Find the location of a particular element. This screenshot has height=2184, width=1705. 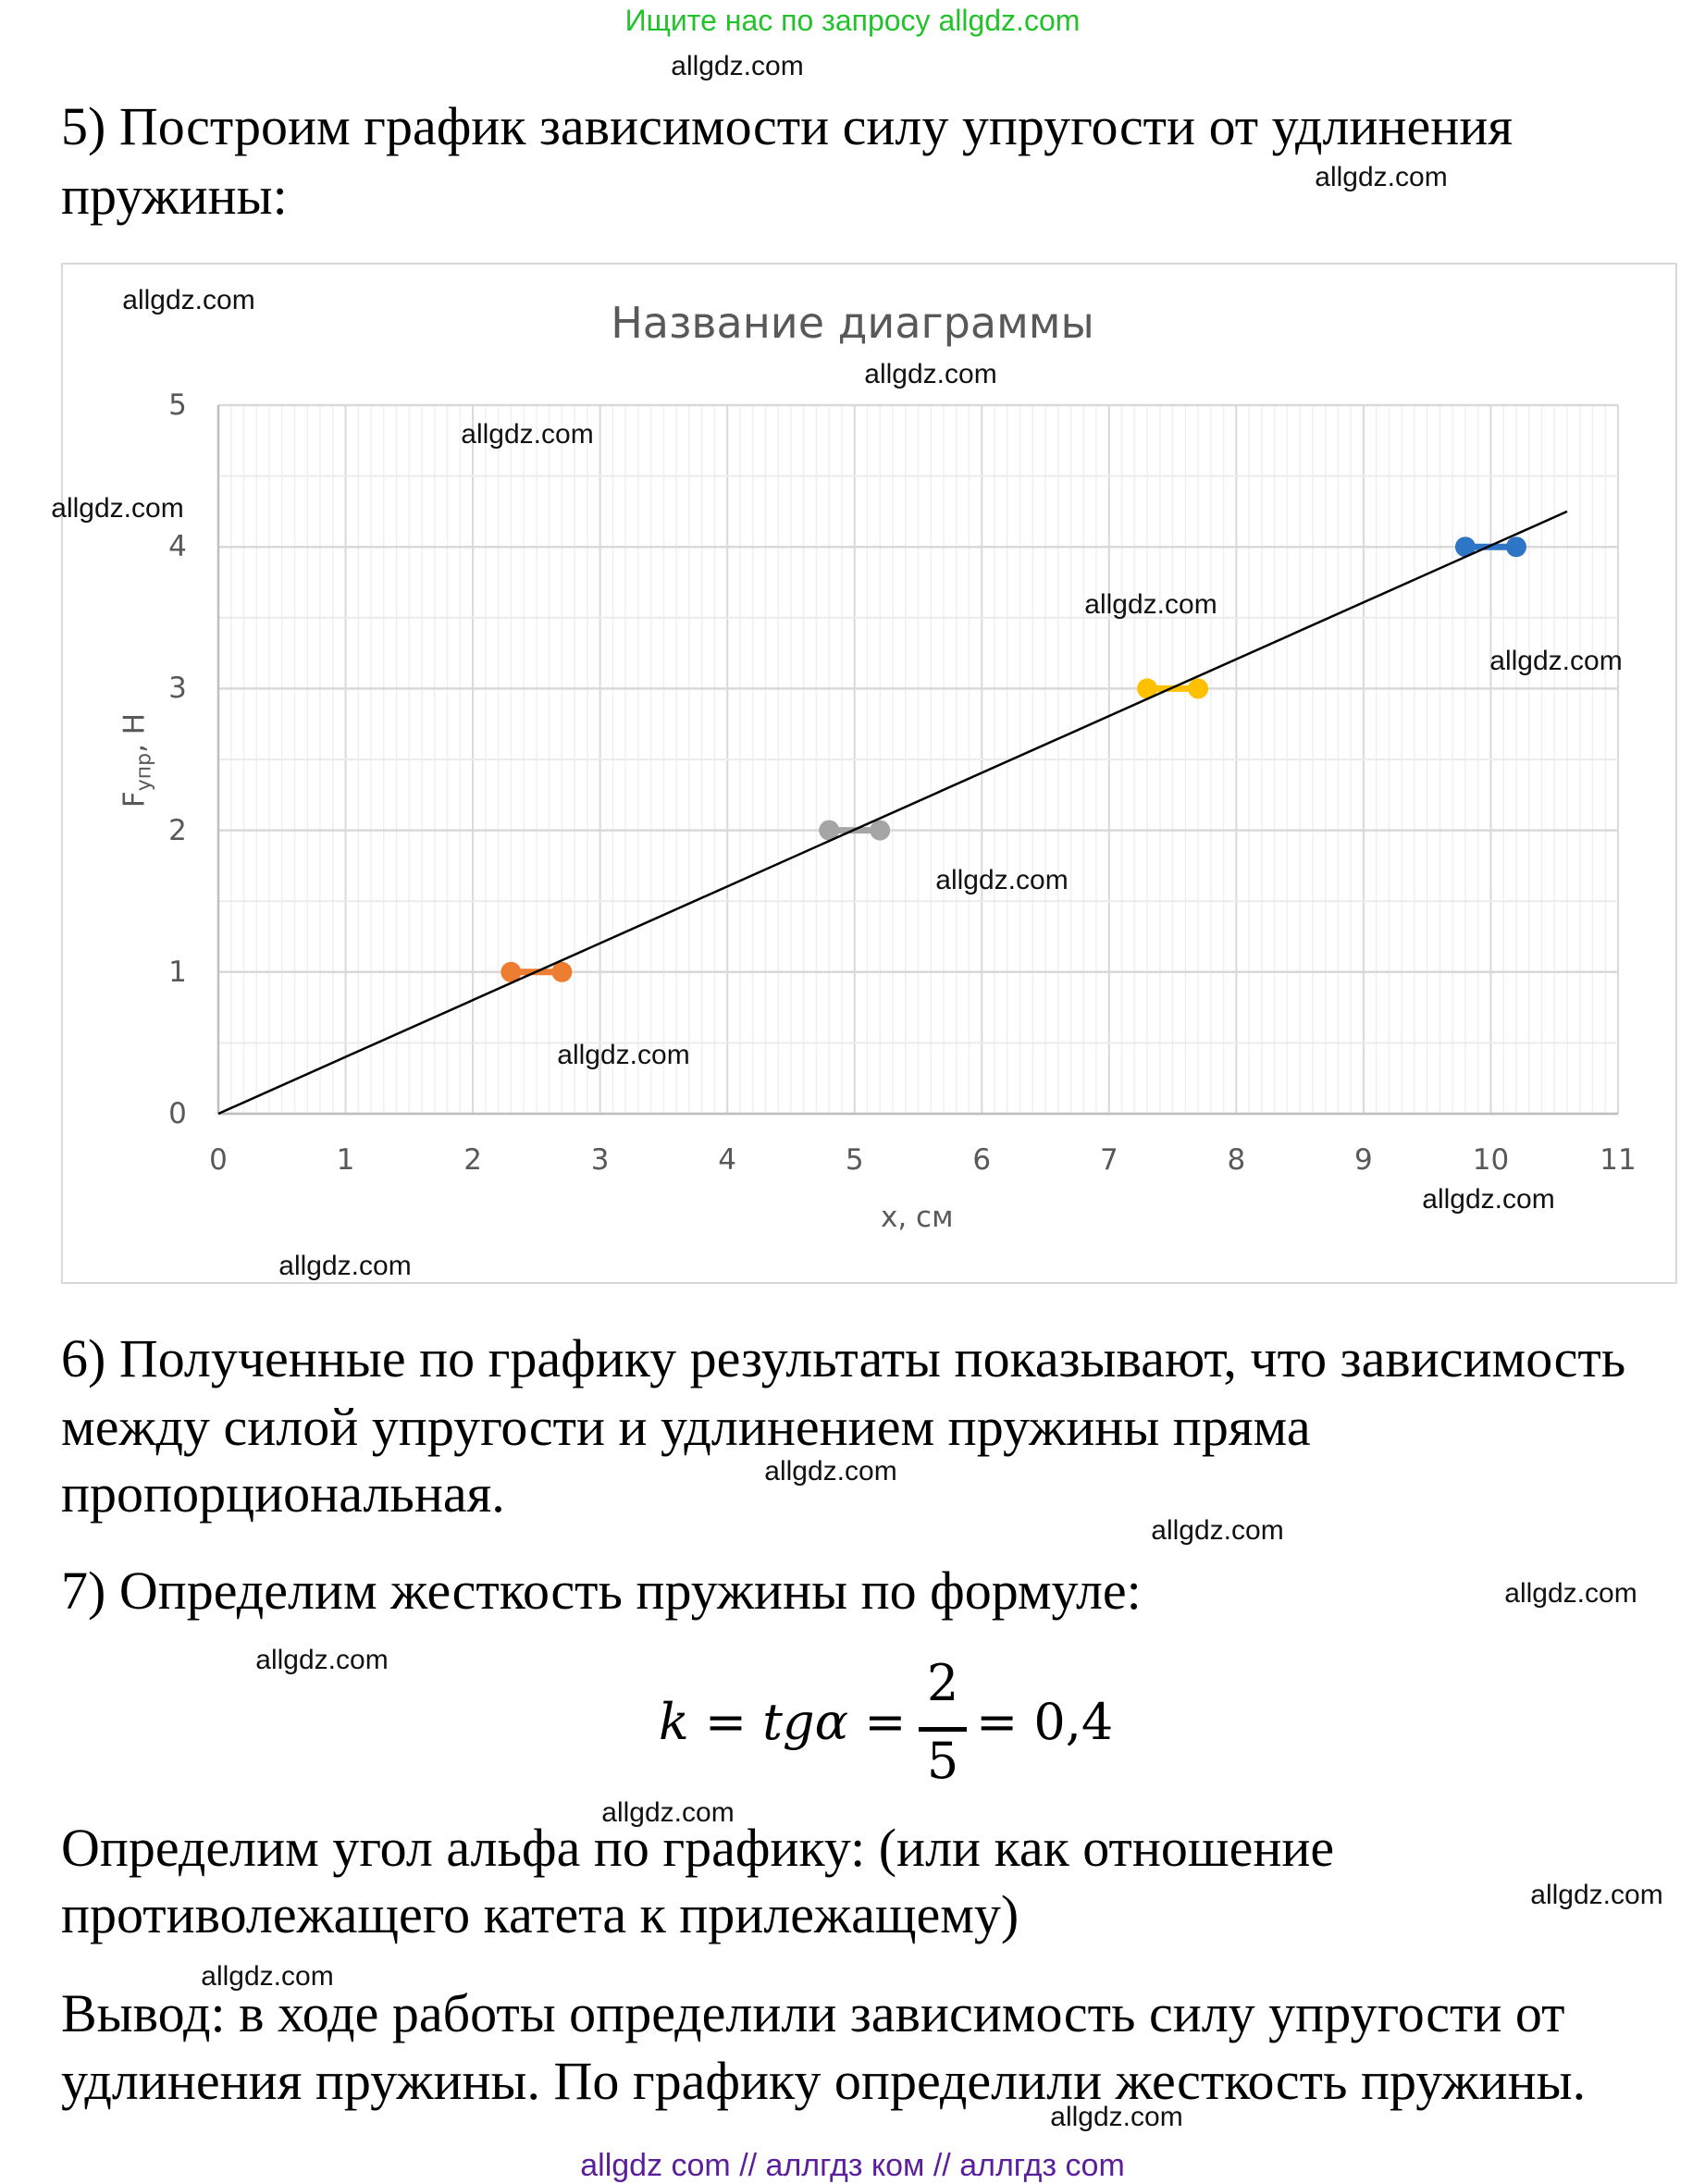

y-axis-title-main: F is located at coordinates (134, 799).